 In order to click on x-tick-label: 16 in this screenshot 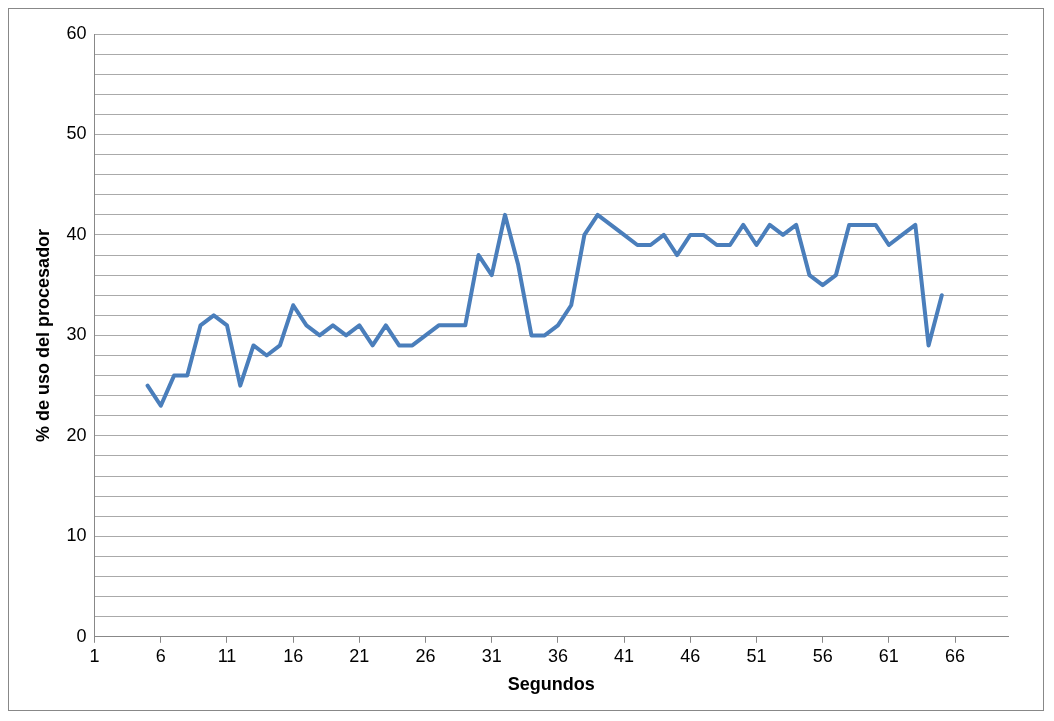, I will do `click(293, 655)`.